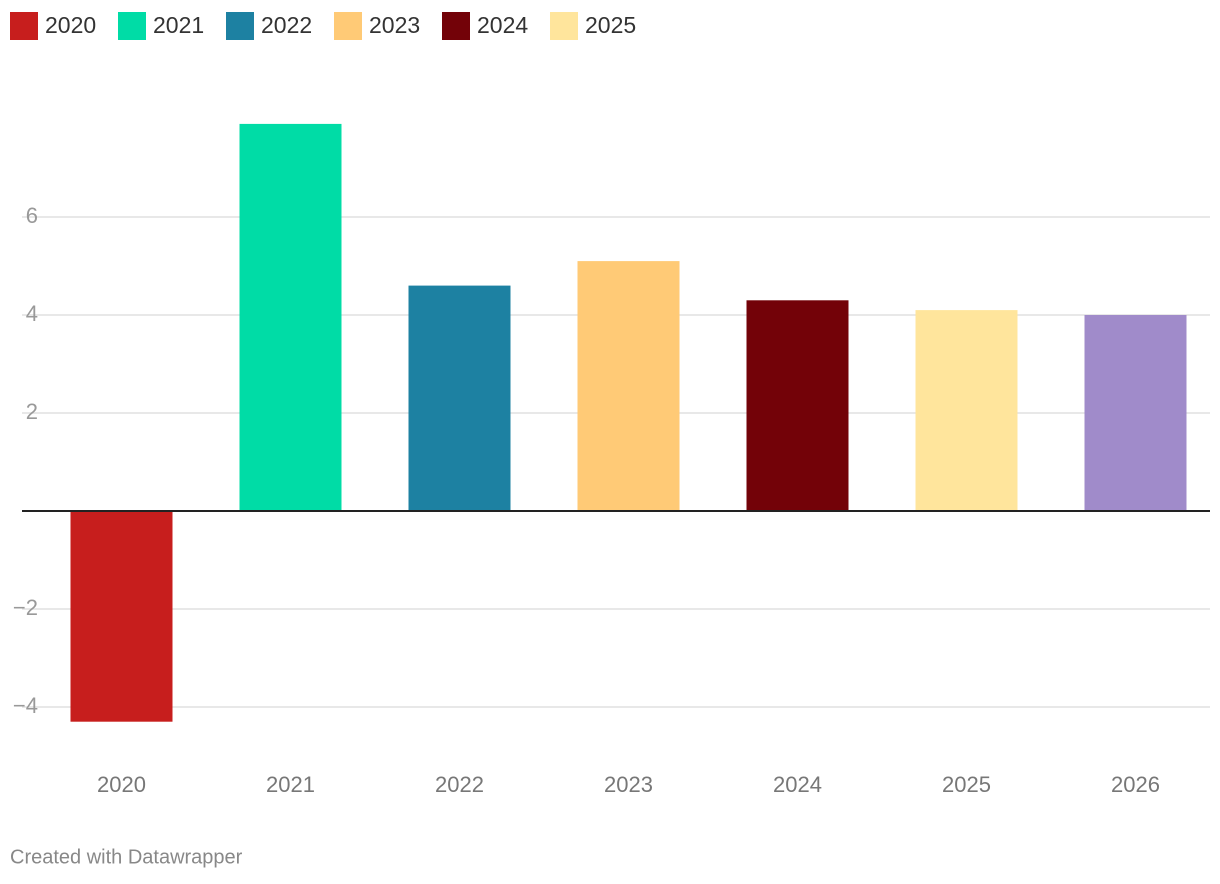 The width and height of the screenshot is (1220, 884). What do you see at coordinates (70, 25) in the screenshot?
I see `legend-label: 2020` at bounding box center [70, 25].